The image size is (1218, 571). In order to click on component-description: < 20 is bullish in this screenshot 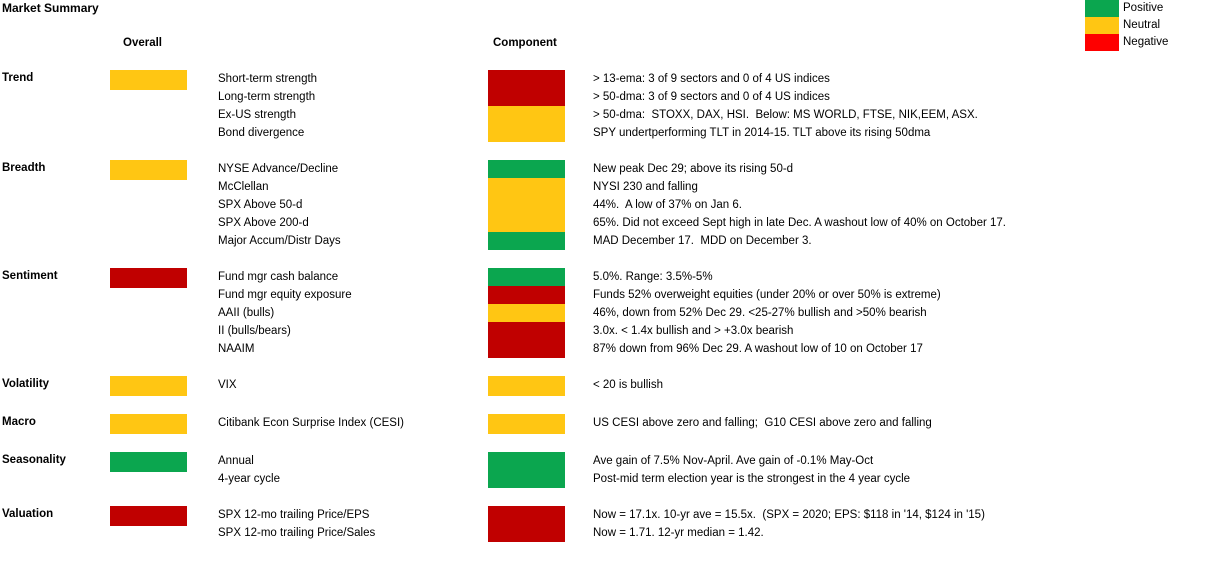, I will do `click(628, 385)`.